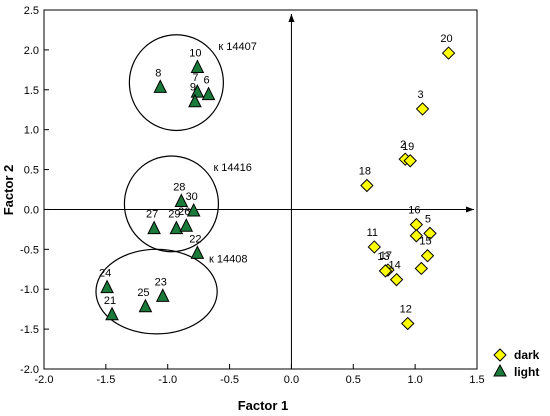  Describe the element at coordinates (31, 91) in the screenshot. I see `y-tick-label: 1.5` at that location.